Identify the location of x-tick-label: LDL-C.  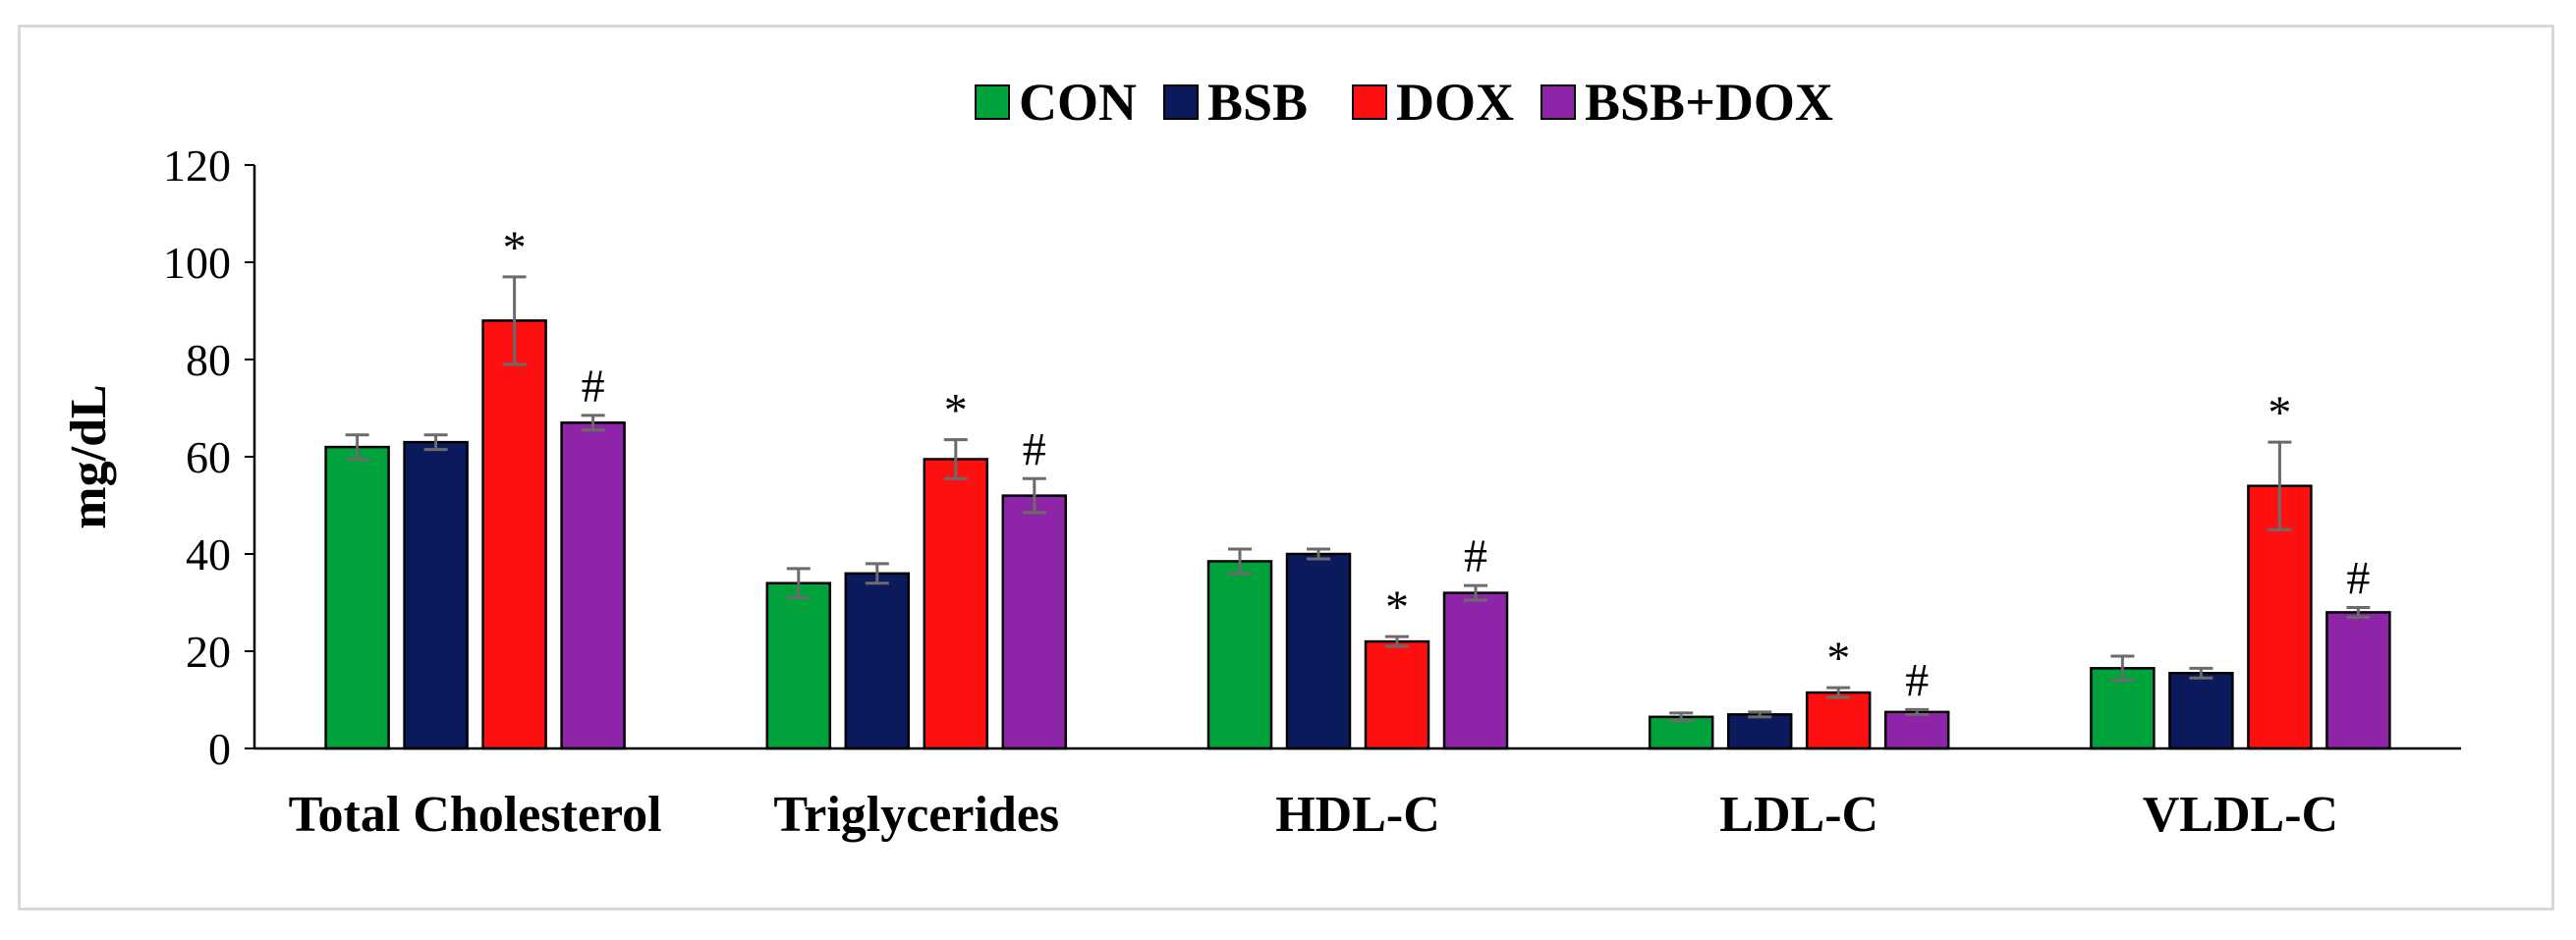
(1798, 815).